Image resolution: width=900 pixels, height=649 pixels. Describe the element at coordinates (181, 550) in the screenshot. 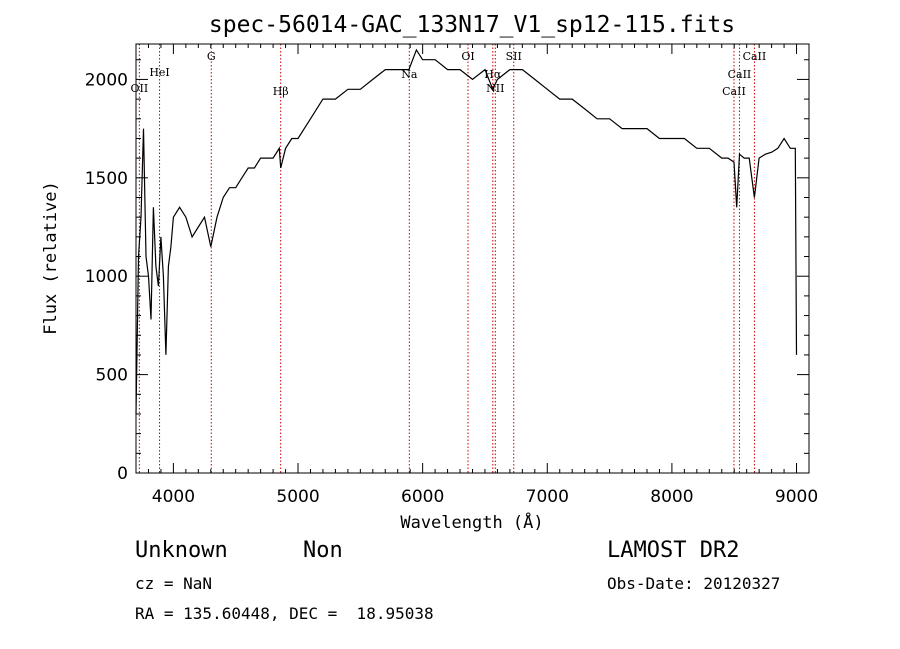

I see `class-label: Unknown` at that location.